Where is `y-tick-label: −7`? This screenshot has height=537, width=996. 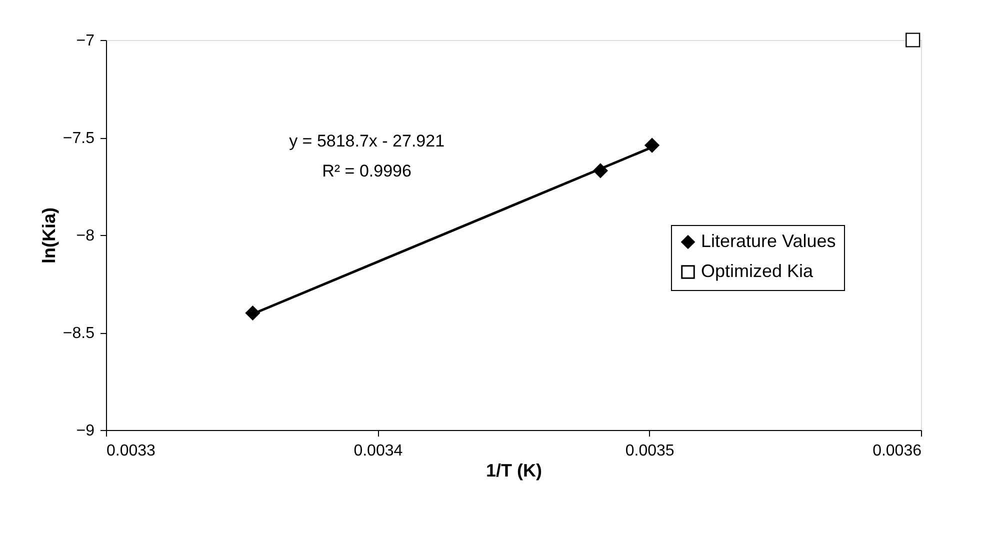 y-tick-label: −7 is located at coordinates (85, 41).